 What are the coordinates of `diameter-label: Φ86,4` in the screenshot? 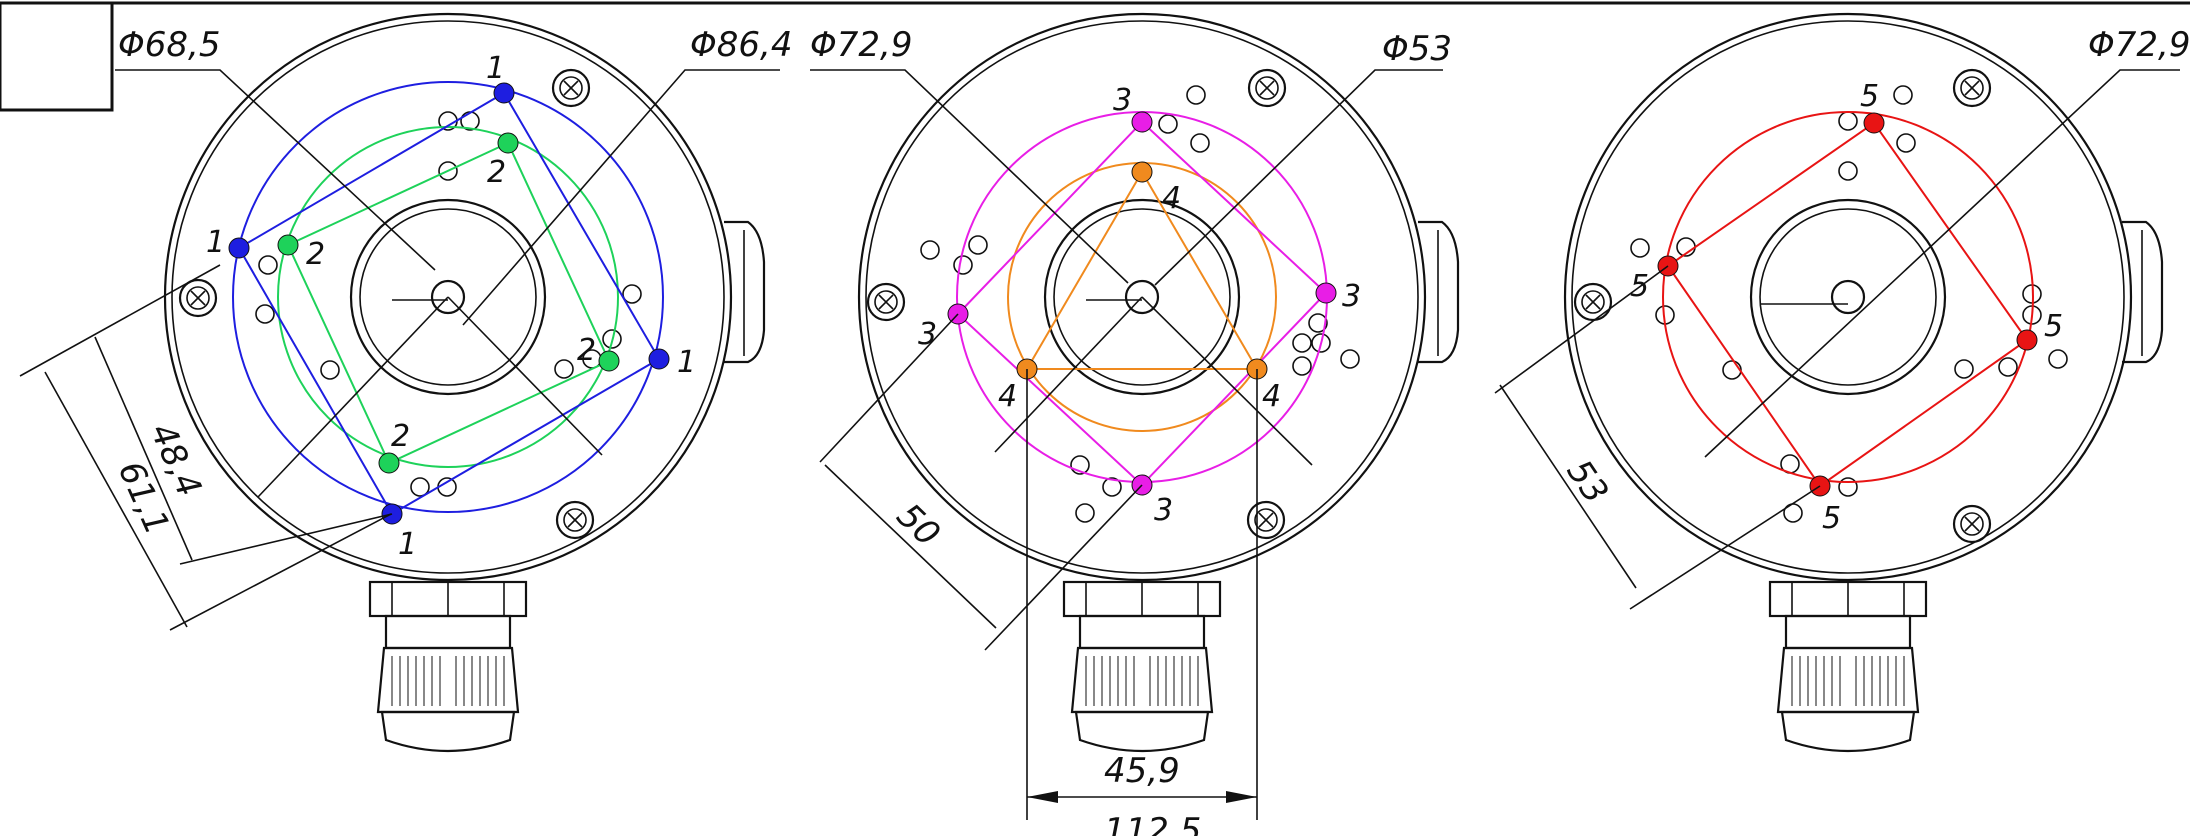 It's located at (741, 45).